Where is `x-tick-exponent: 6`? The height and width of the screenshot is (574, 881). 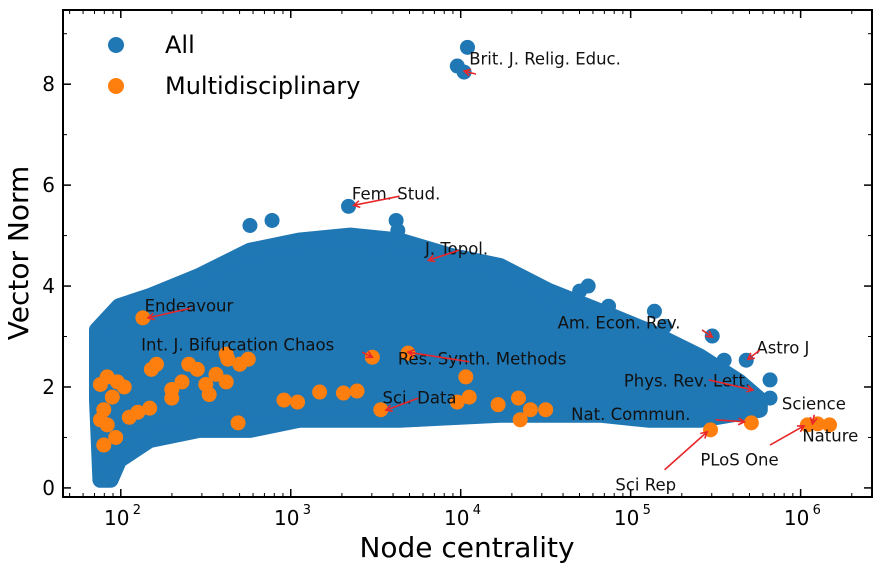 x-tick-exponent: 6 is located at coordinates (817, 510).